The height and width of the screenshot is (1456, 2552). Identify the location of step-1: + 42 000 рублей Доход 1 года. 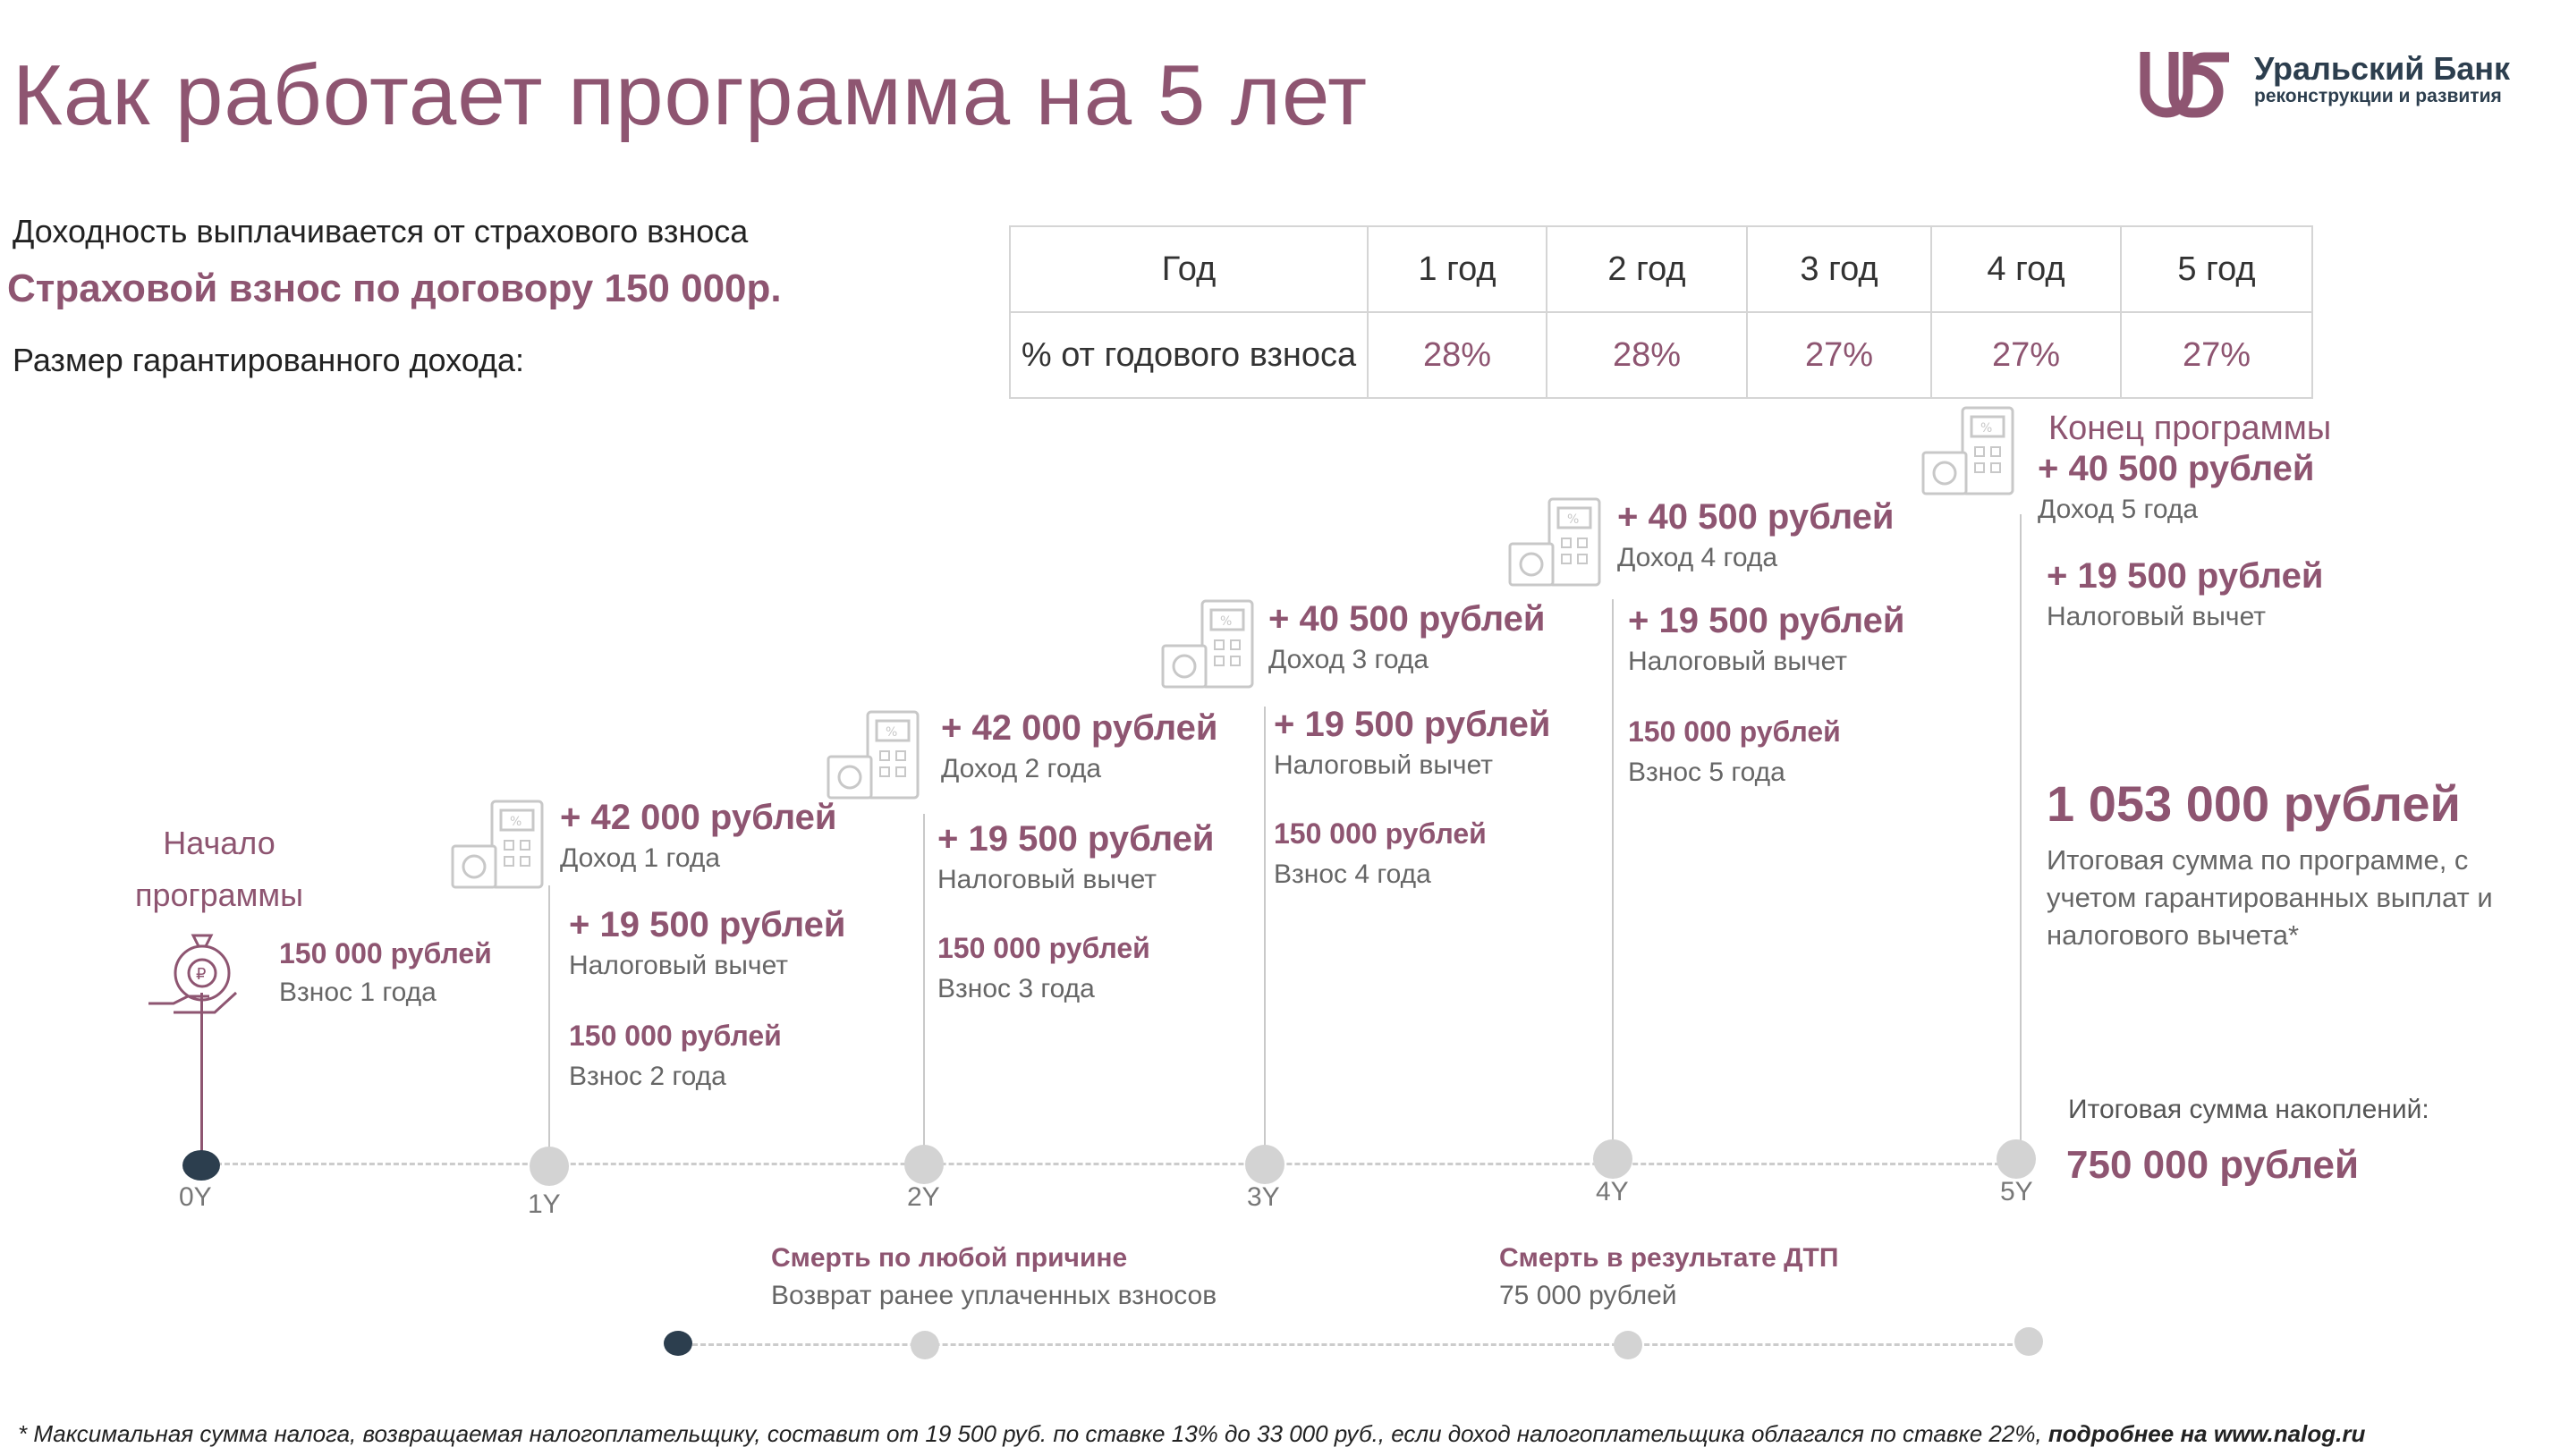
(698, 836).